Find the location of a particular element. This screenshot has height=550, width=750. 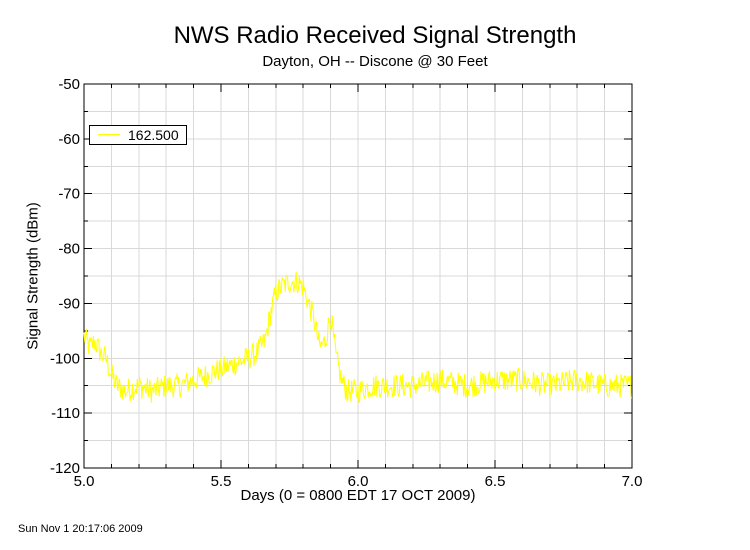

chart-subtitle: Dayton, OH -- Discone @ 30 Feet is located at coordinates (375, 61).